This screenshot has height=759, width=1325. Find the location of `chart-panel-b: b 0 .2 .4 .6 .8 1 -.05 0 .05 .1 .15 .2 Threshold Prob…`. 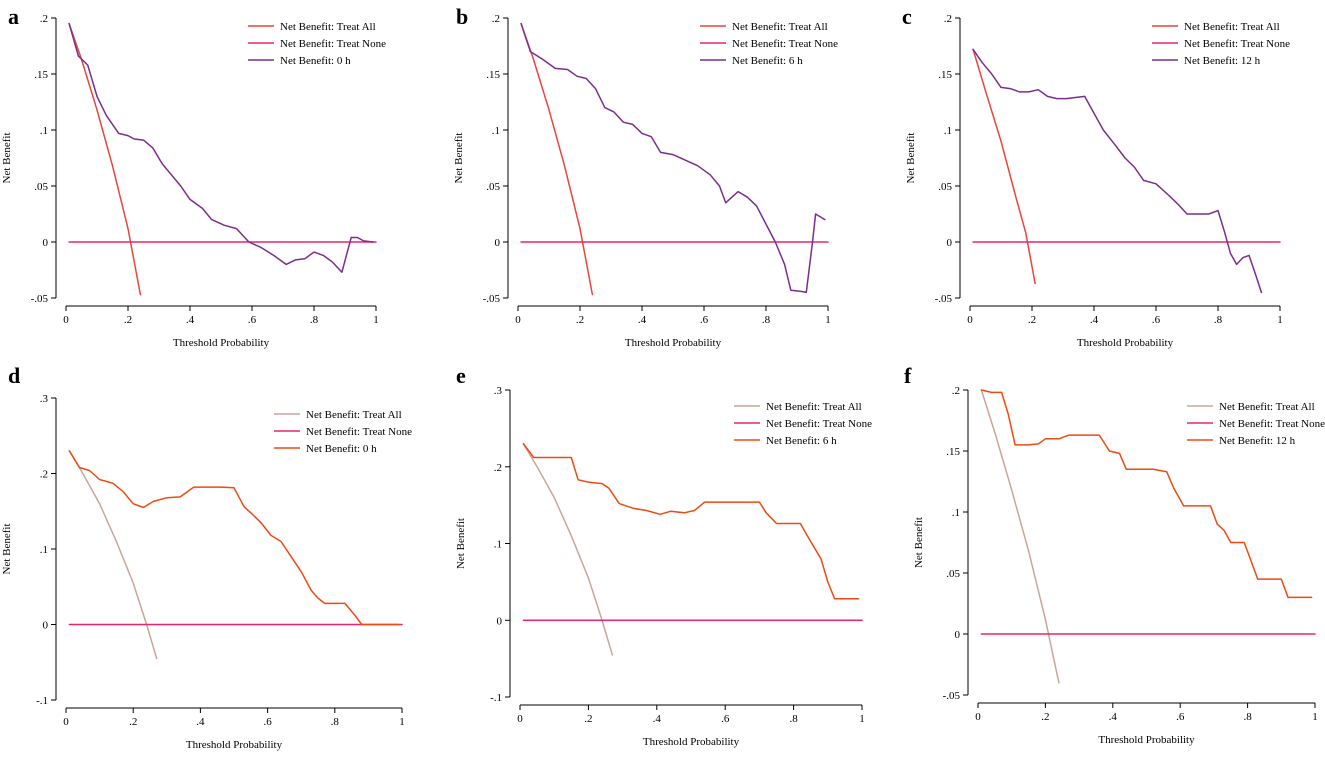

chart-panel-b: b 0 .2 .4 .6 .8 1 -.05 0 .05 .1 .15 .2 Threshold Prob… is located at coordinates (645, 176).